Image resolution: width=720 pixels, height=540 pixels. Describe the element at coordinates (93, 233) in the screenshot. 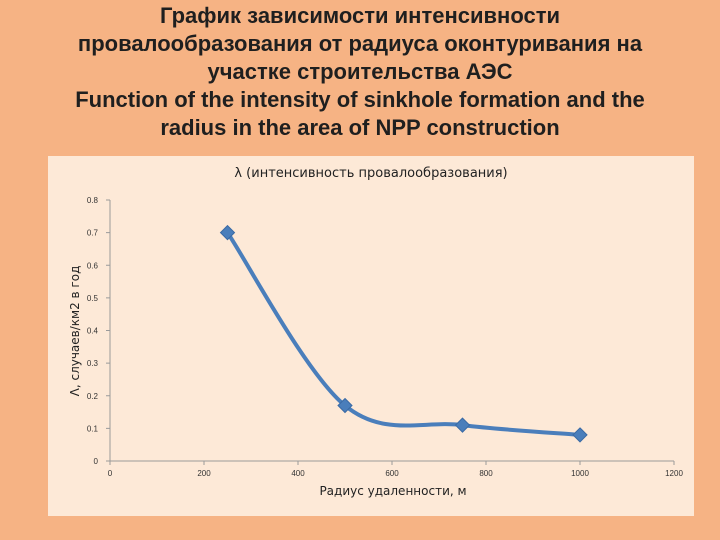

I see `y-tick-label: 0.7` at that location.